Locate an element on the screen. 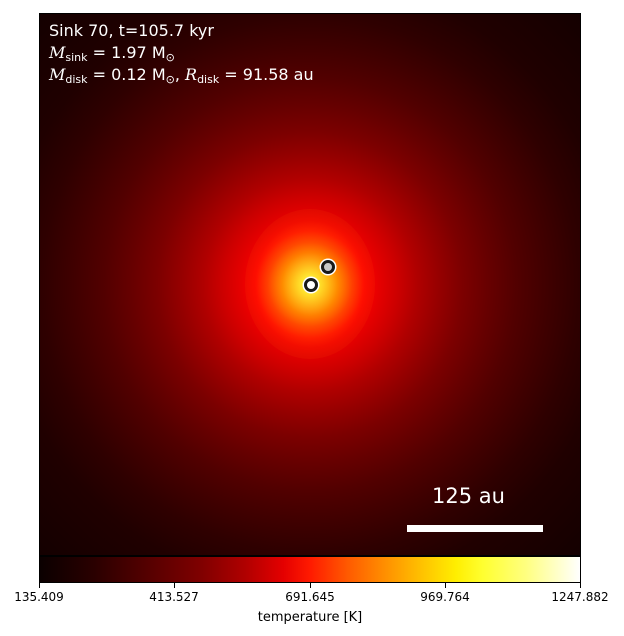 The width and height of the screenshot is (624, 636). sink-marker-primary is located at coordinates (311, 285).